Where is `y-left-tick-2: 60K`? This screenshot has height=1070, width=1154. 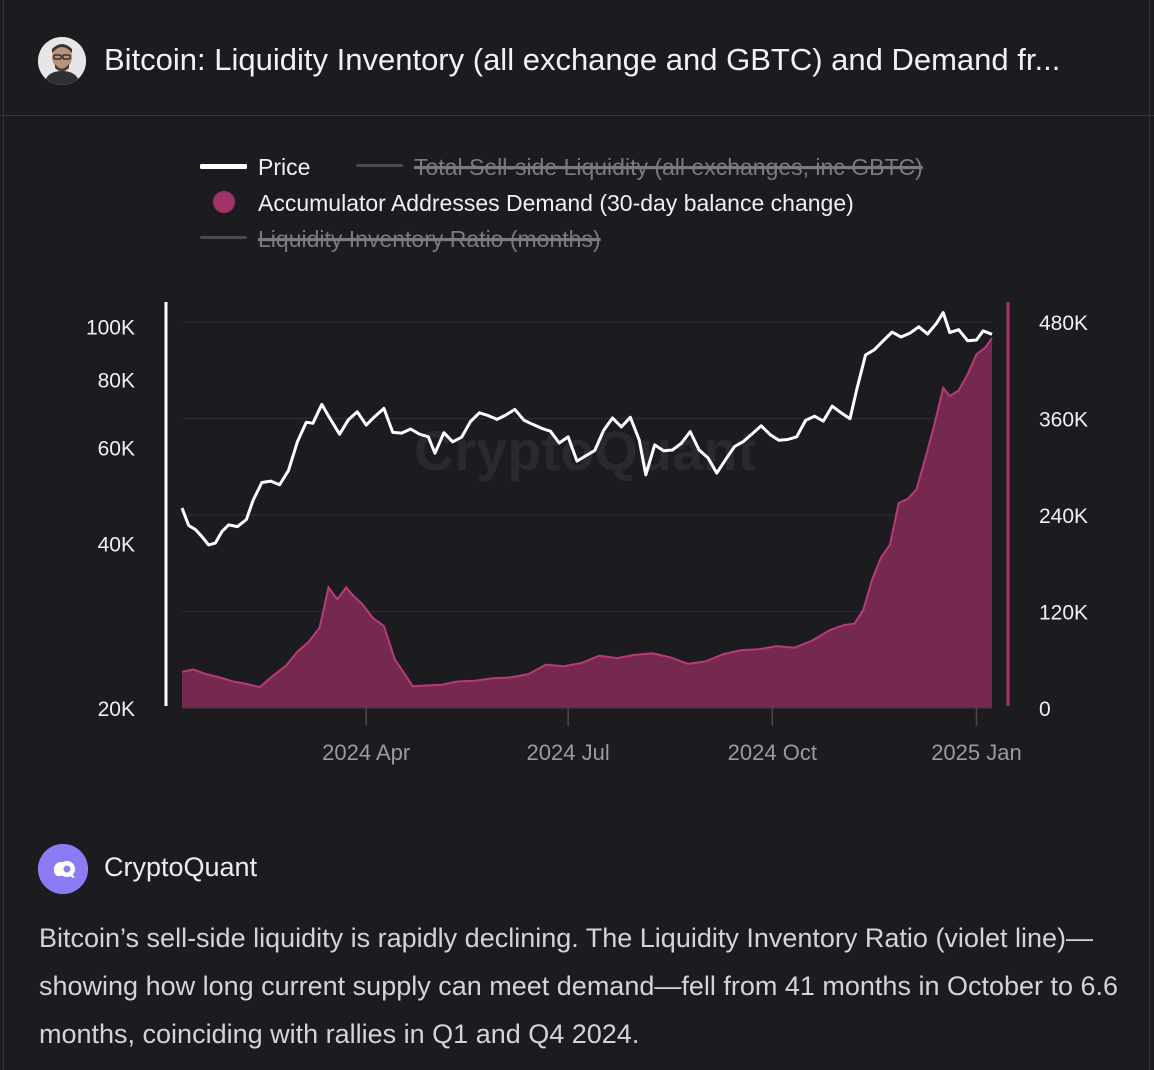 y-left-tick-2: 60K is located at coordinates (116, 449).